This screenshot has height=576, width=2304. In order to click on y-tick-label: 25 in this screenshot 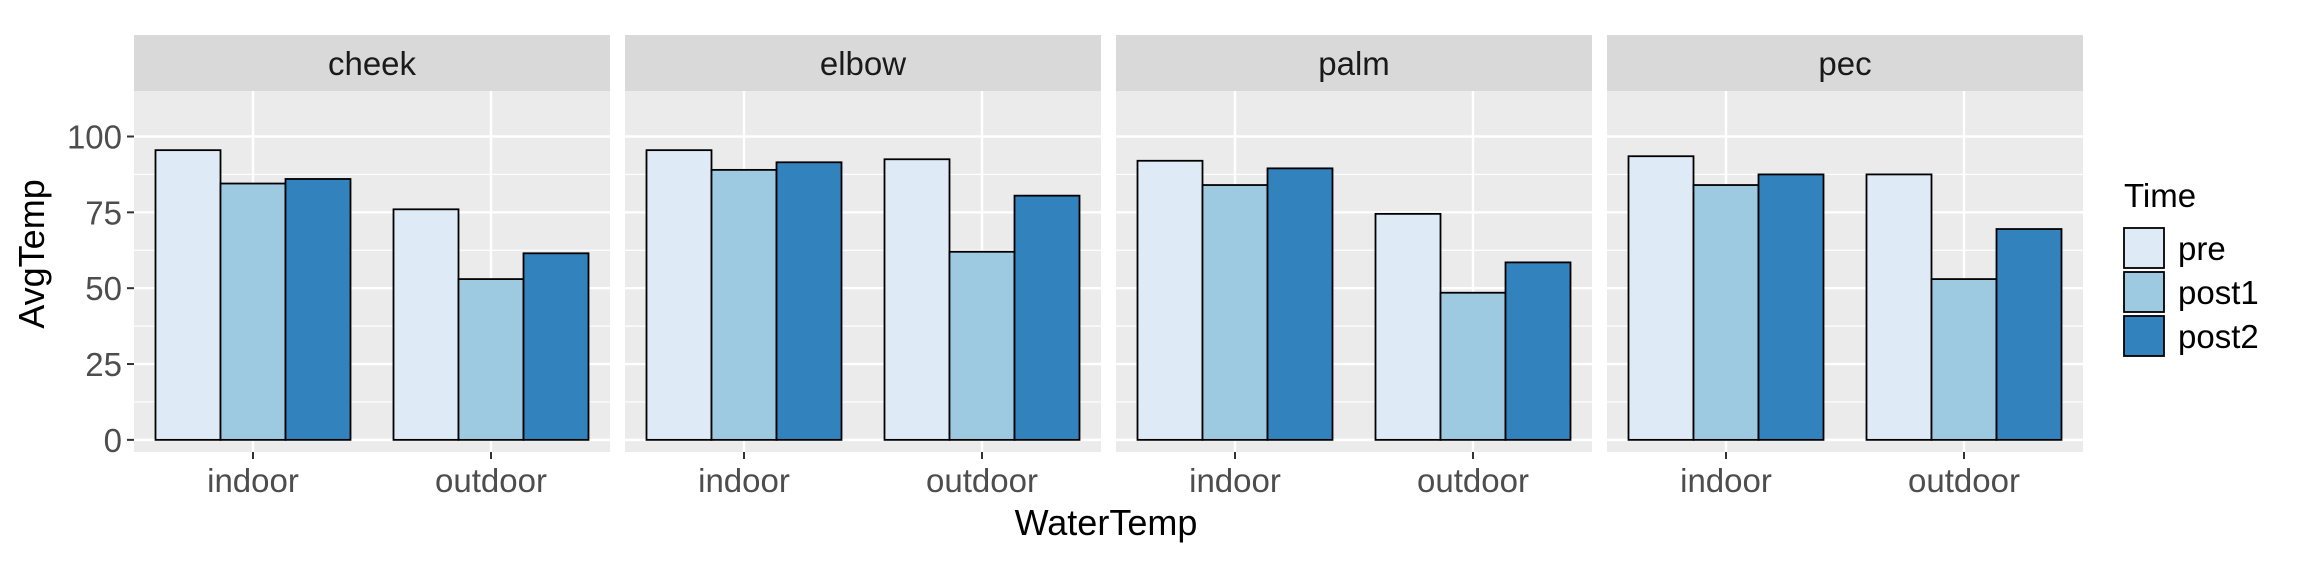, I will do `click(103, 364)`.